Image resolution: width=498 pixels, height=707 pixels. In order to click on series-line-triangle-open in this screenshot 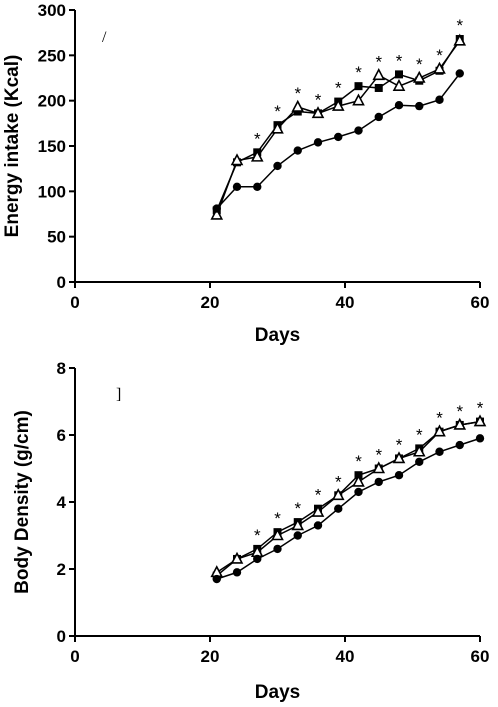, I will do `click(338, 128)`.